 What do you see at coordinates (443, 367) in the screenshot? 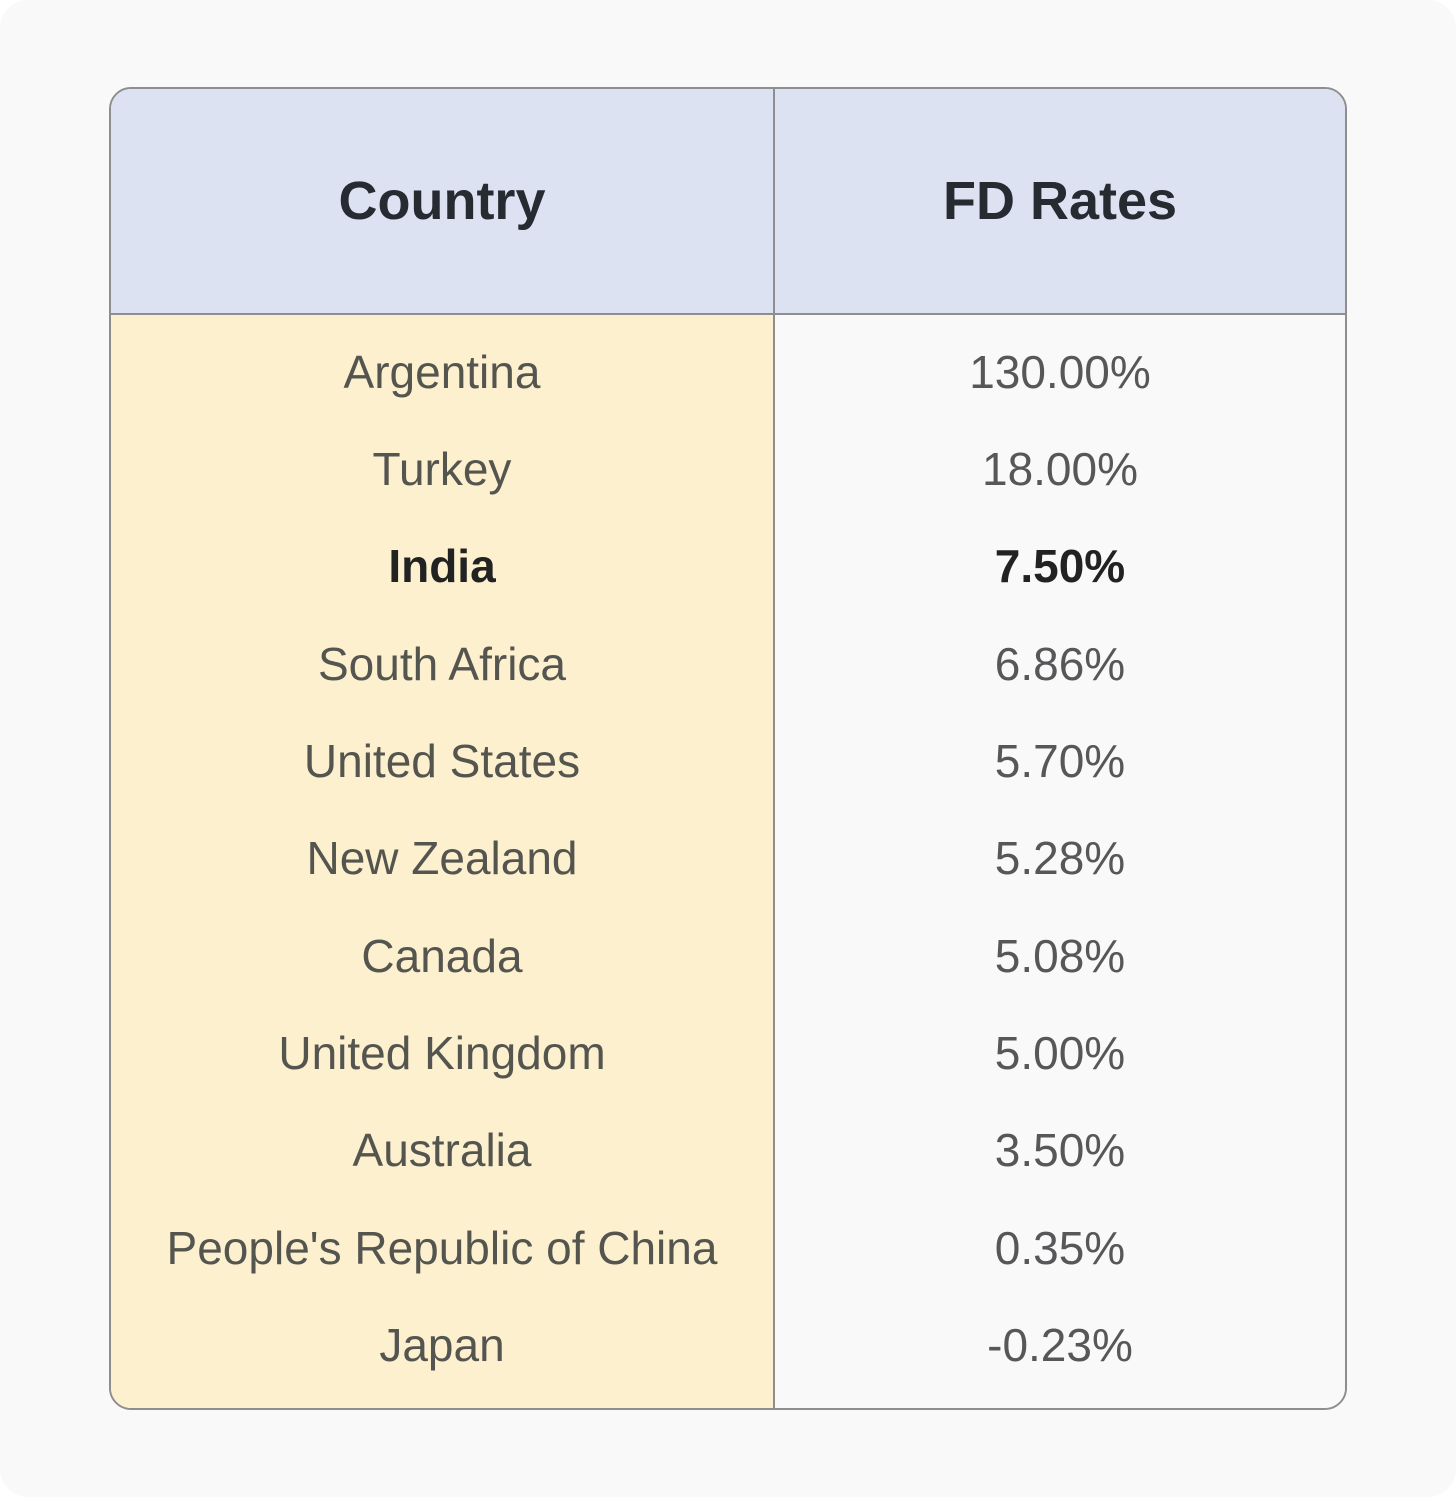
I see `country-cell: Argentina` at bounding box center [443, 367].